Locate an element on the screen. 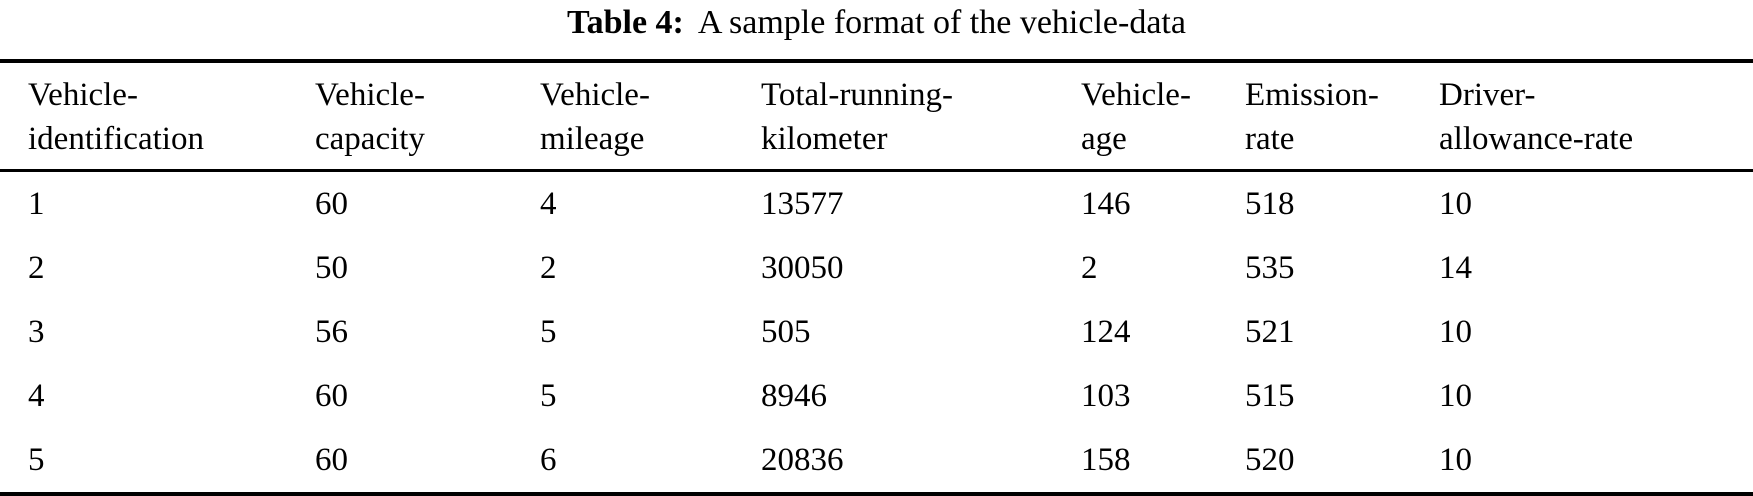 The image size is (1753, 496). table-cell-vehicle-capacity: 50 is located at coordinates (331, 268).